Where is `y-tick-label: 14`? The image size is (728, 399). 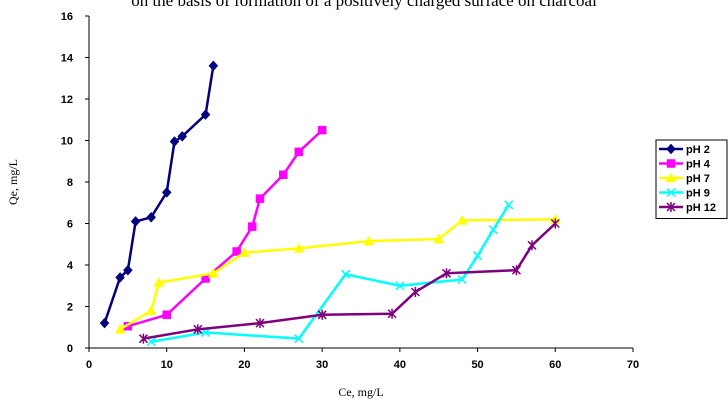
y-tick-label: 14 is located at coordinates (67, 59).